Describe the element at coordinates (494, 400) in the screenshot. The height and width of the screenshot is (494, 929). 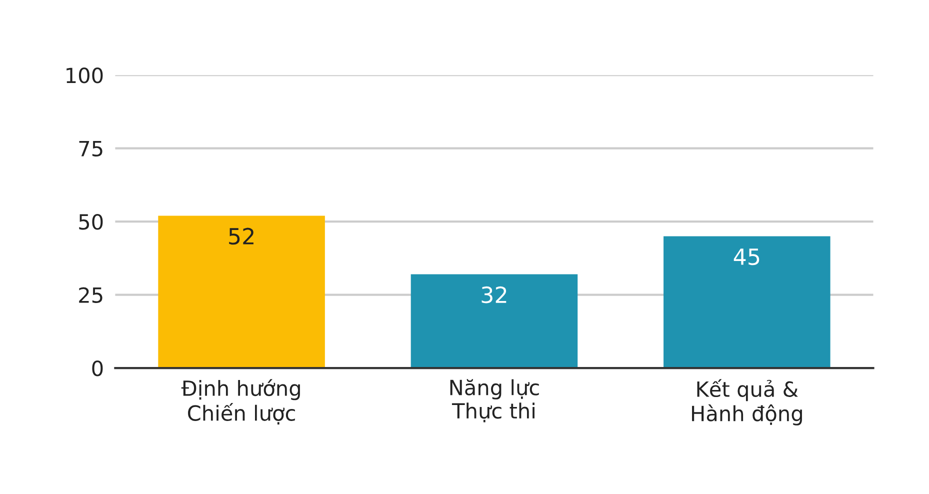
I see `x-tick-label: Năng lực Thực thi` at that location.